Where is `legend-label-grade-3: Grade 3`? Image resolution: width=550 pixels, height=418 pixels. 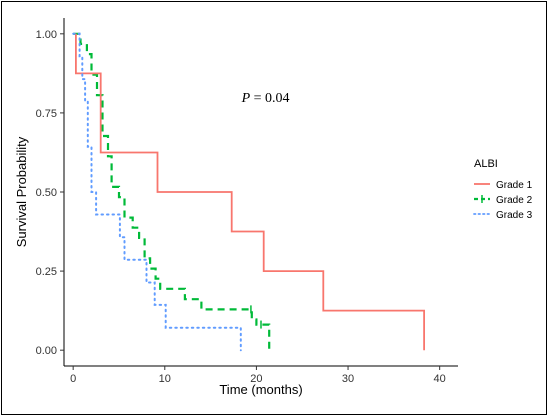 legend-label-grade-3: Grade 3 is located at coordinates (514, 215).